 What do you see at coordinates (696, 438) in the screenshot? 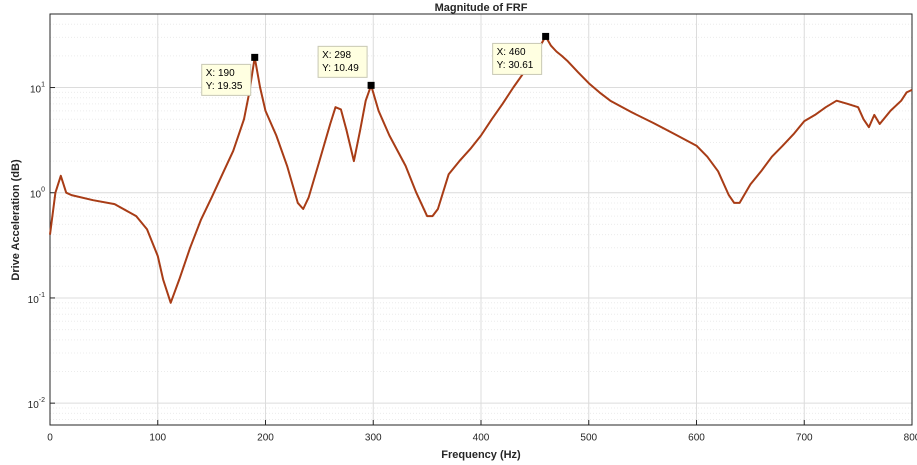
I see `x-tick-label: 600` at bounding box center [696, 438].